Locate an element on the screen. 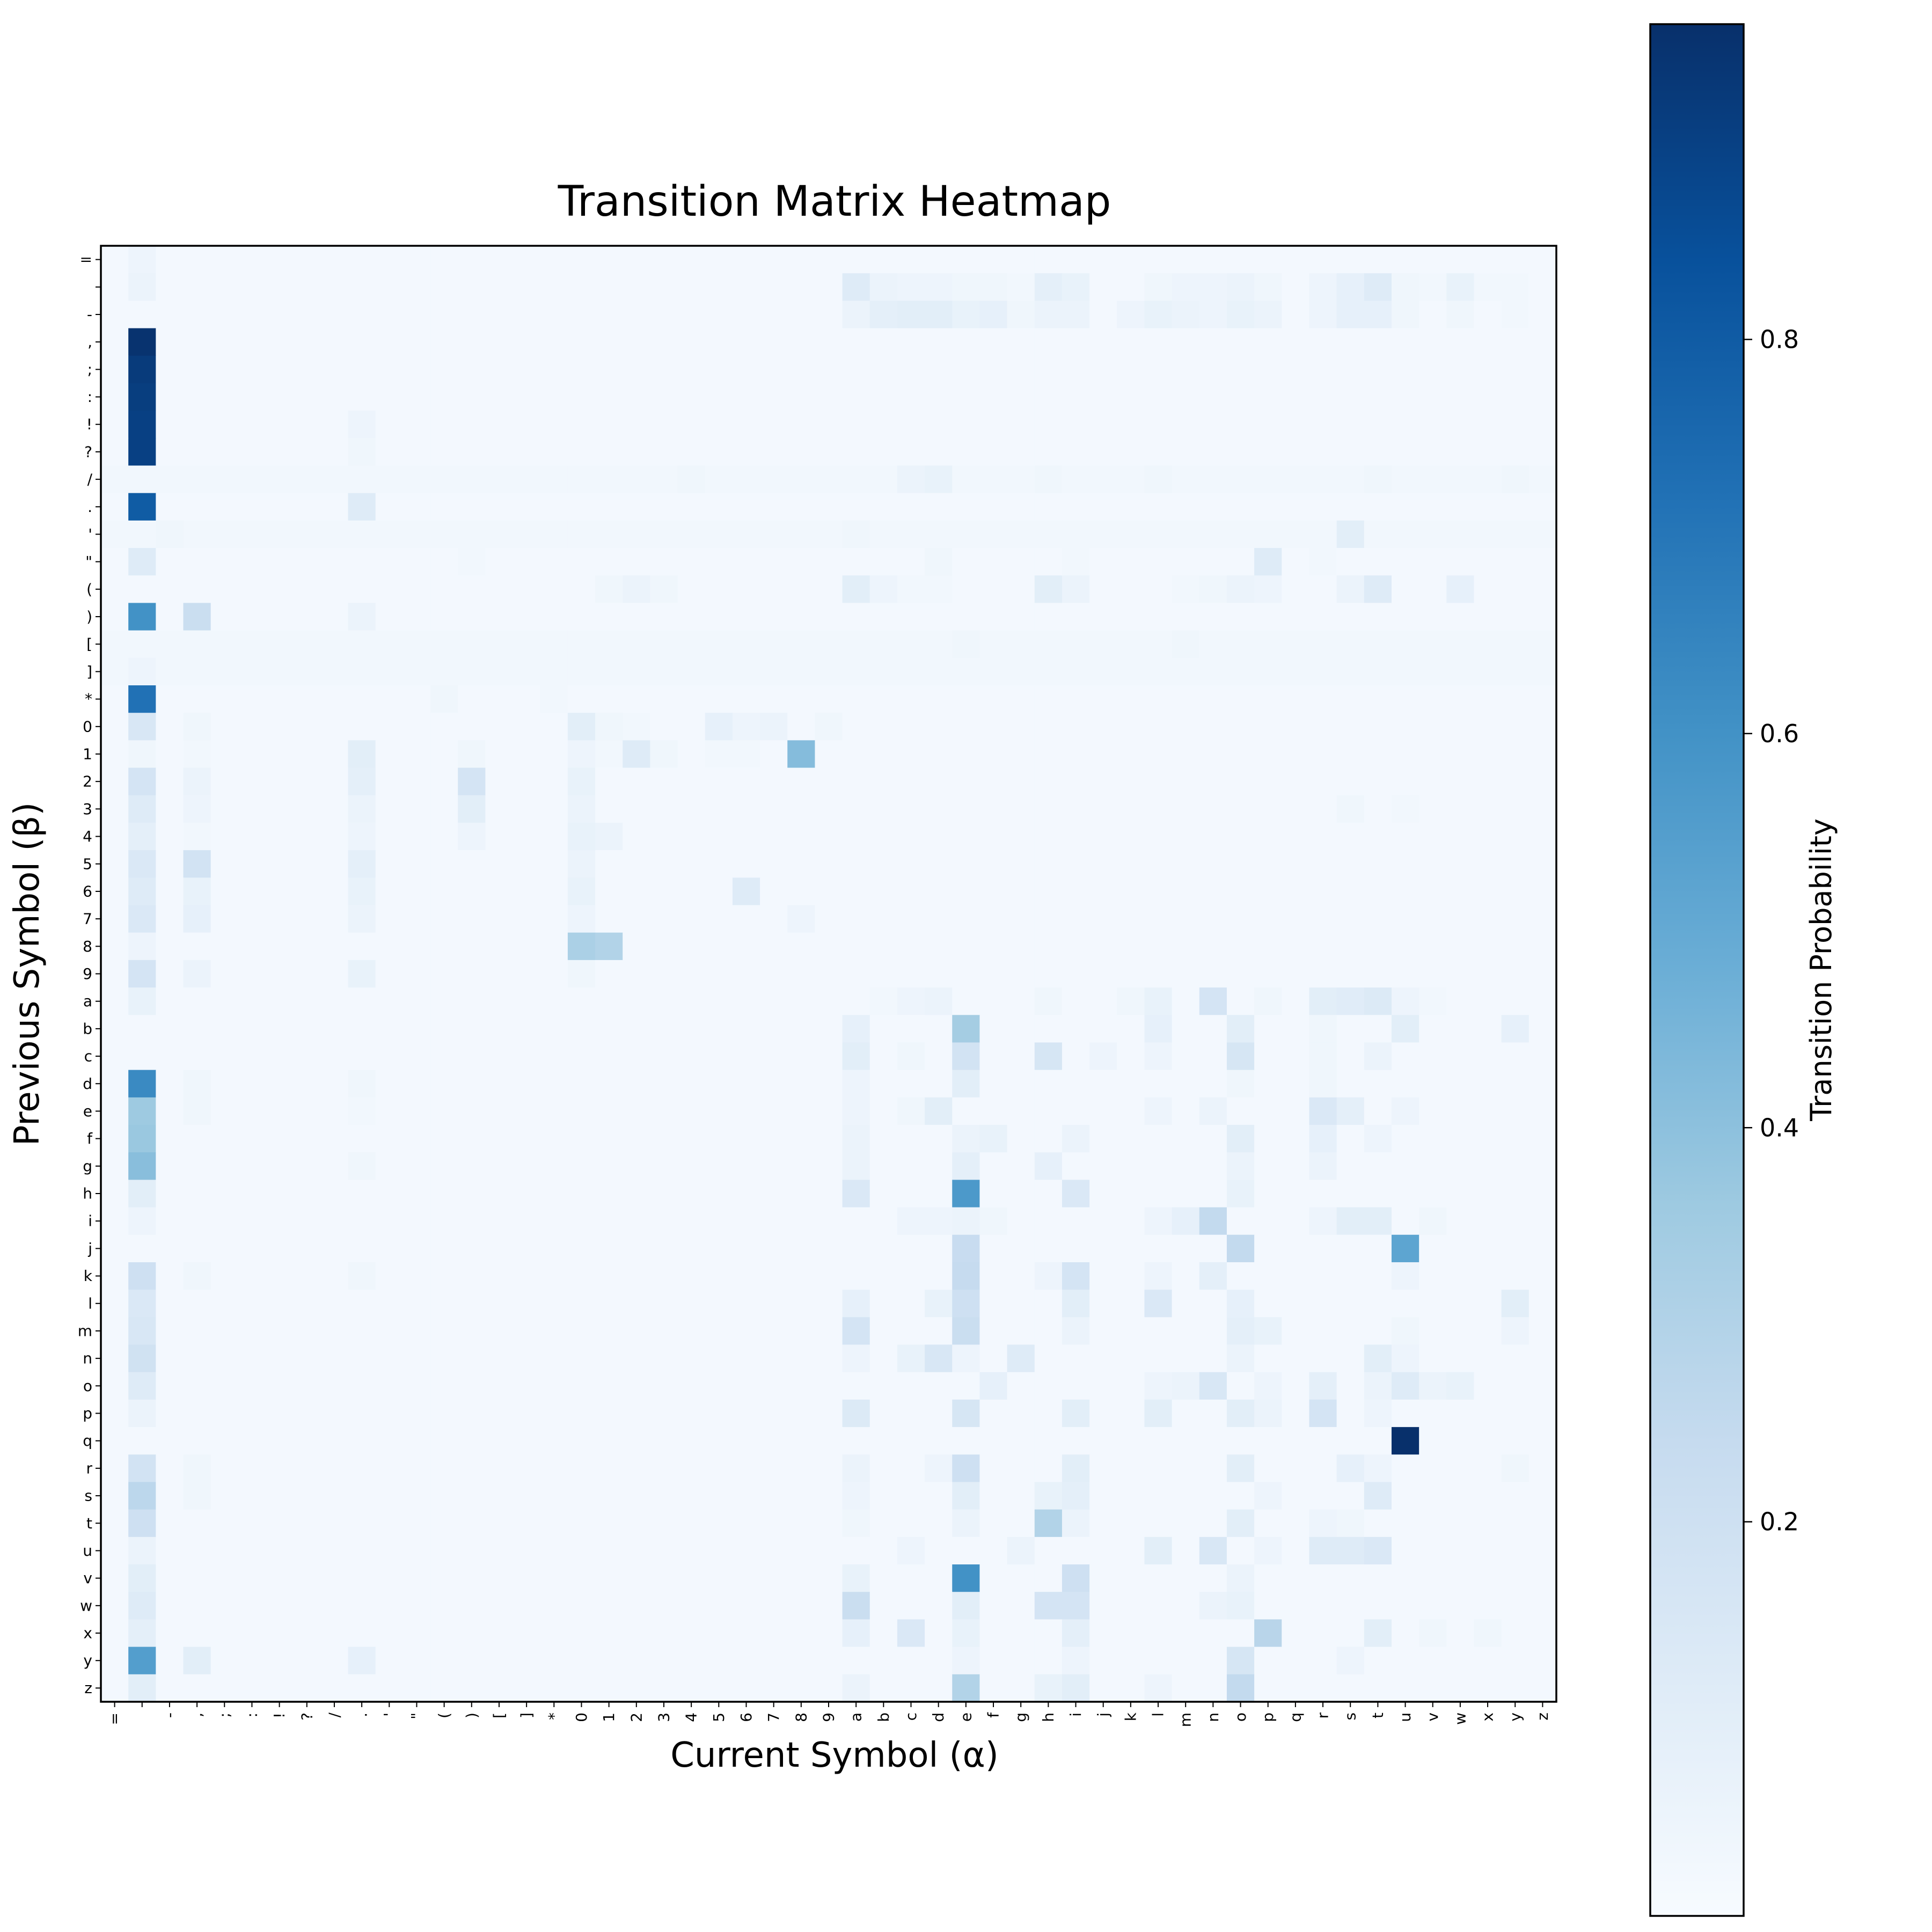 This screenshot has width=1932, height=1932. y-tick-label: y is located at coordinates (87, 1661).